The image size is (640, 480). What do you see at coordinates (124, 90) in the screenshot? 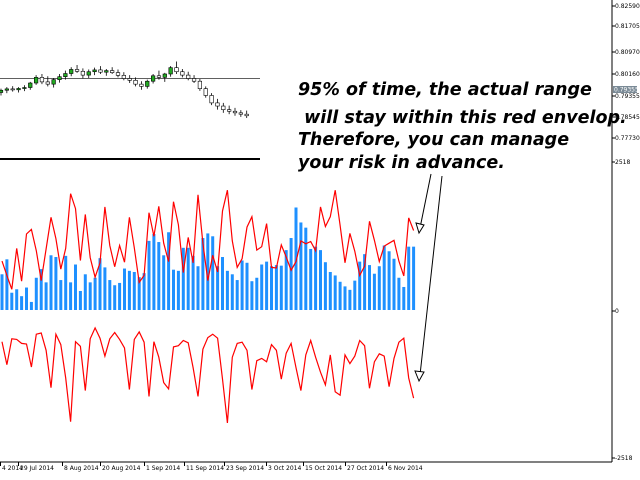
I see `candlestick-series` at bounding box center [124, 90].